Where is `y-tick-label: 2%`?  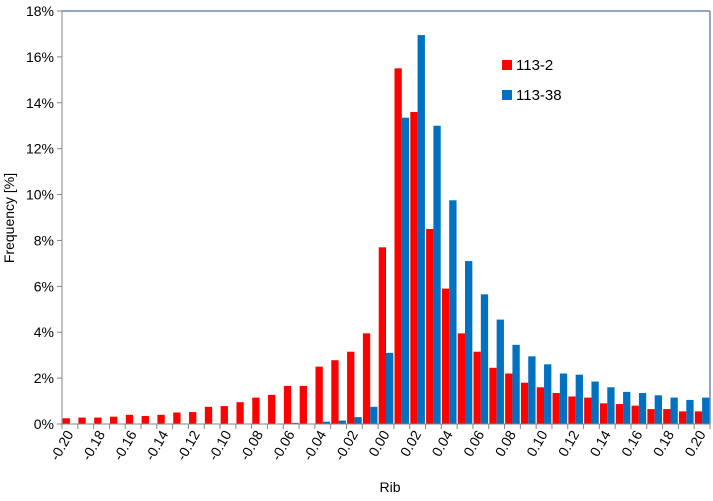
y-tick-label: 2% is located at coordinates (44, 378).